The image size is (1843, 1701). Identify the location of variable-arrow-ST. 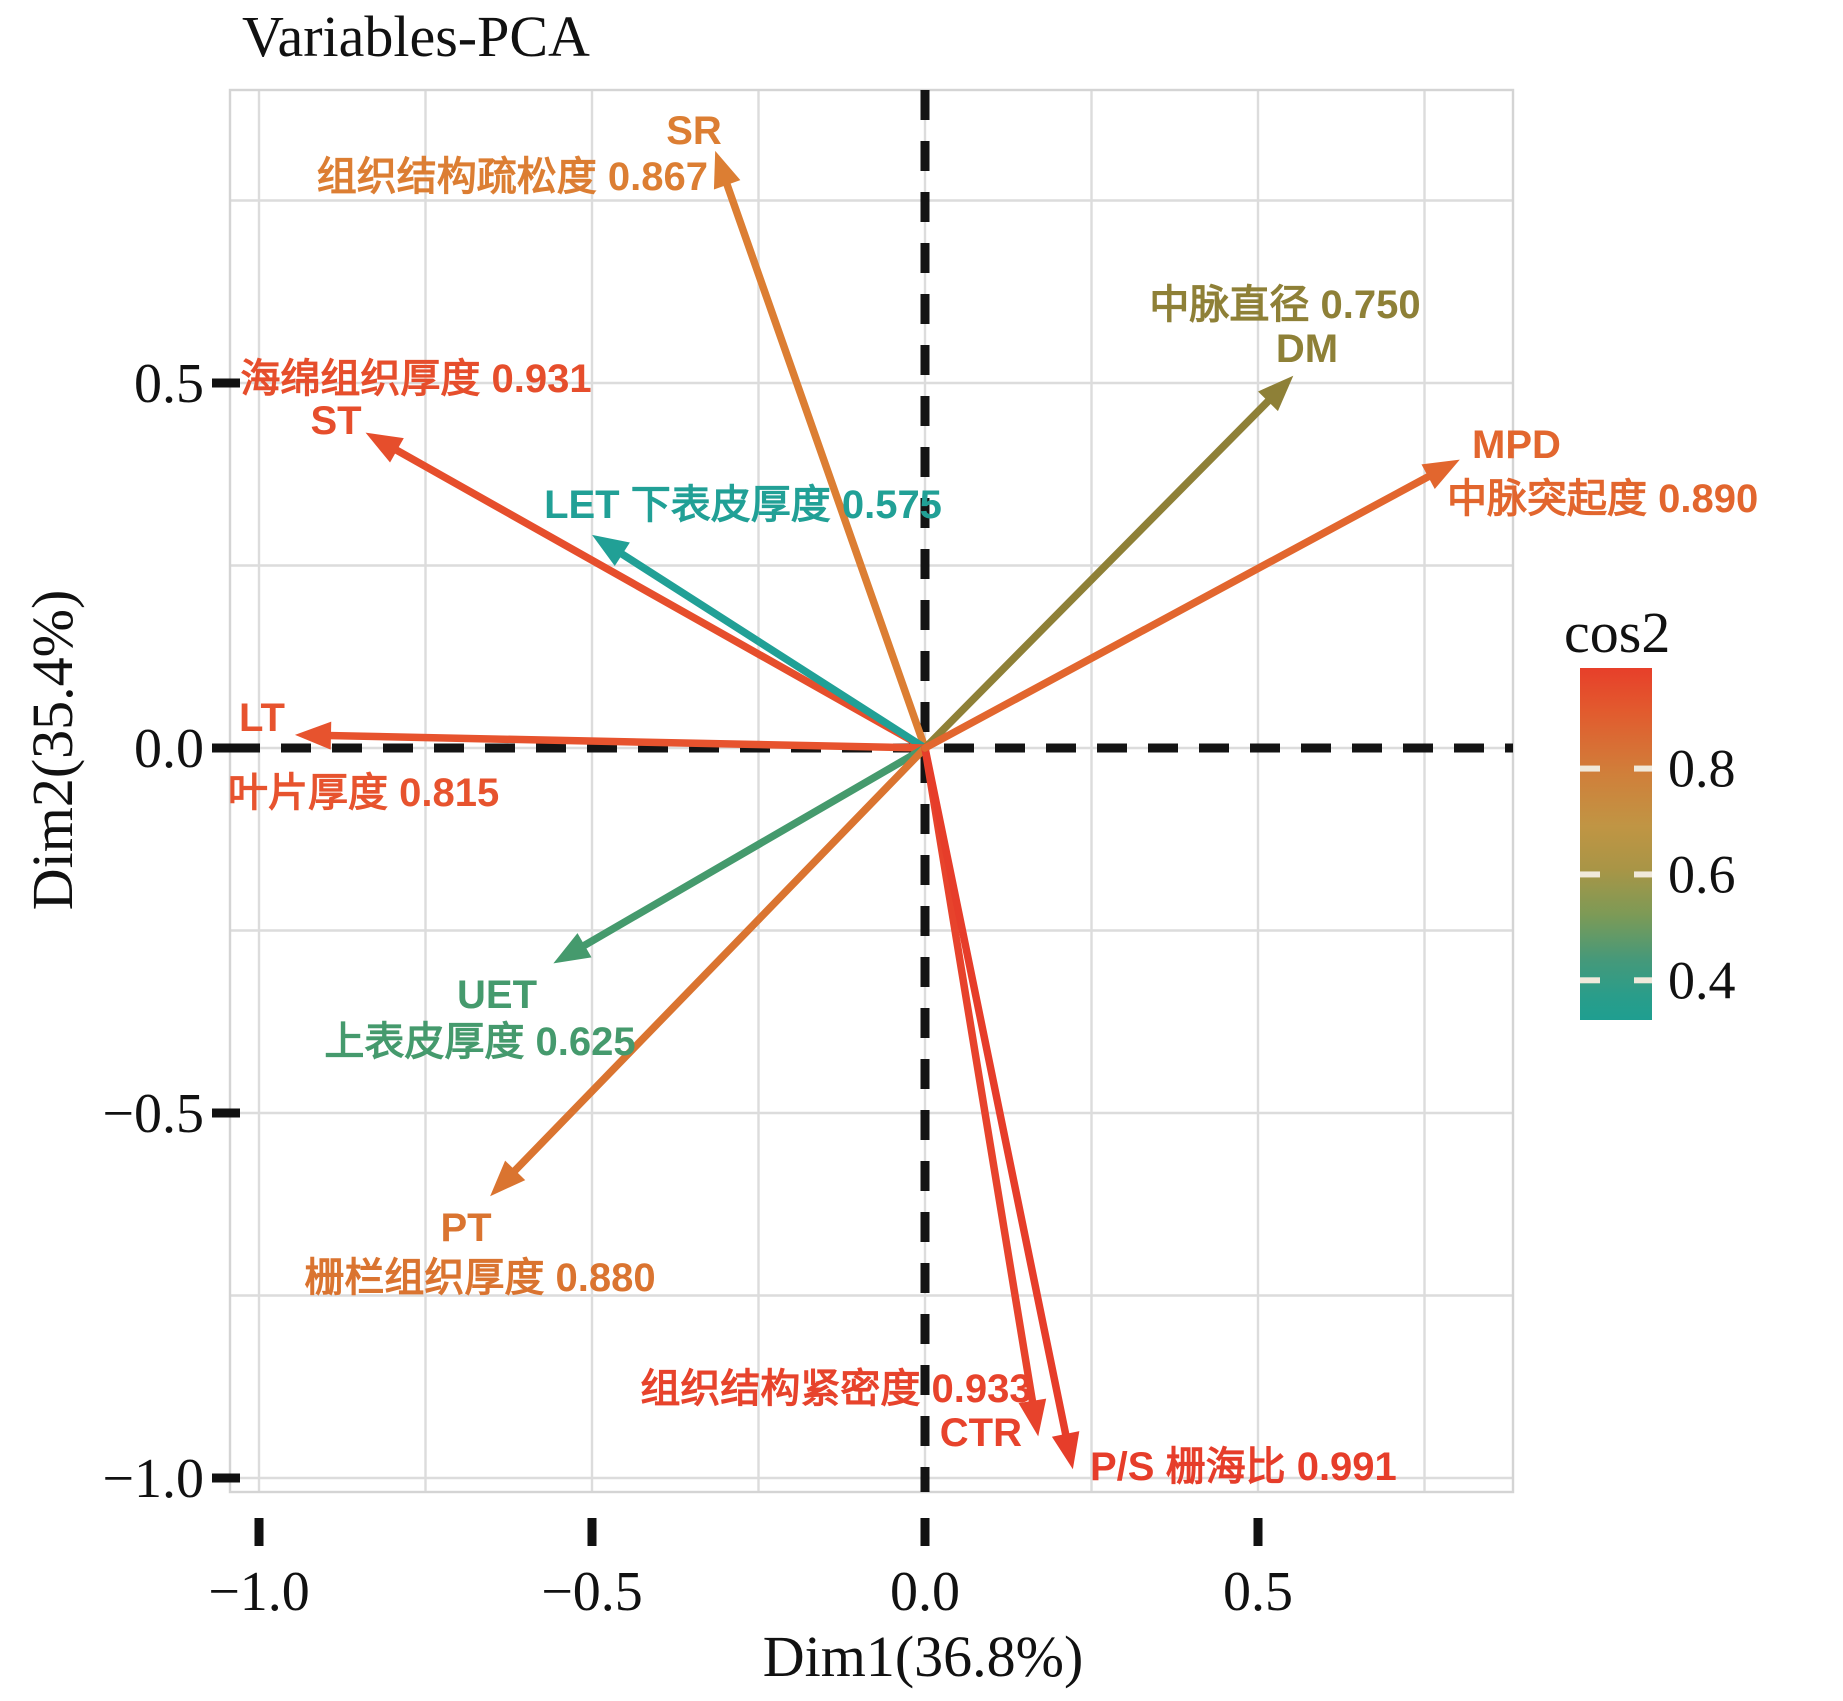
(647, 592).